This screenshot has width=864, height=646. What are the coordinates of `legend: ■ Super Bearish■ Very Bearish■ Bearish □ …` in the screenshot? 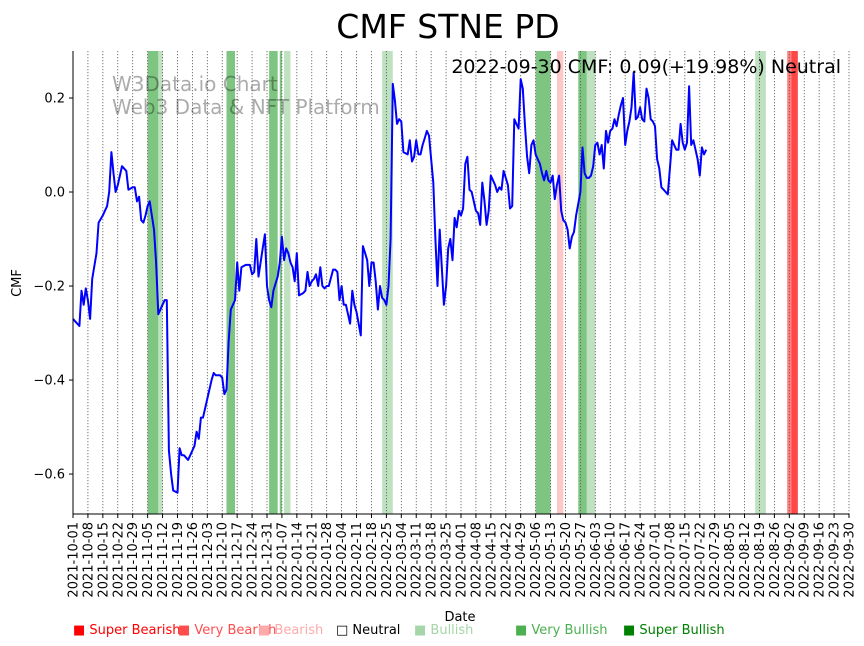 It's located at (399, 630).